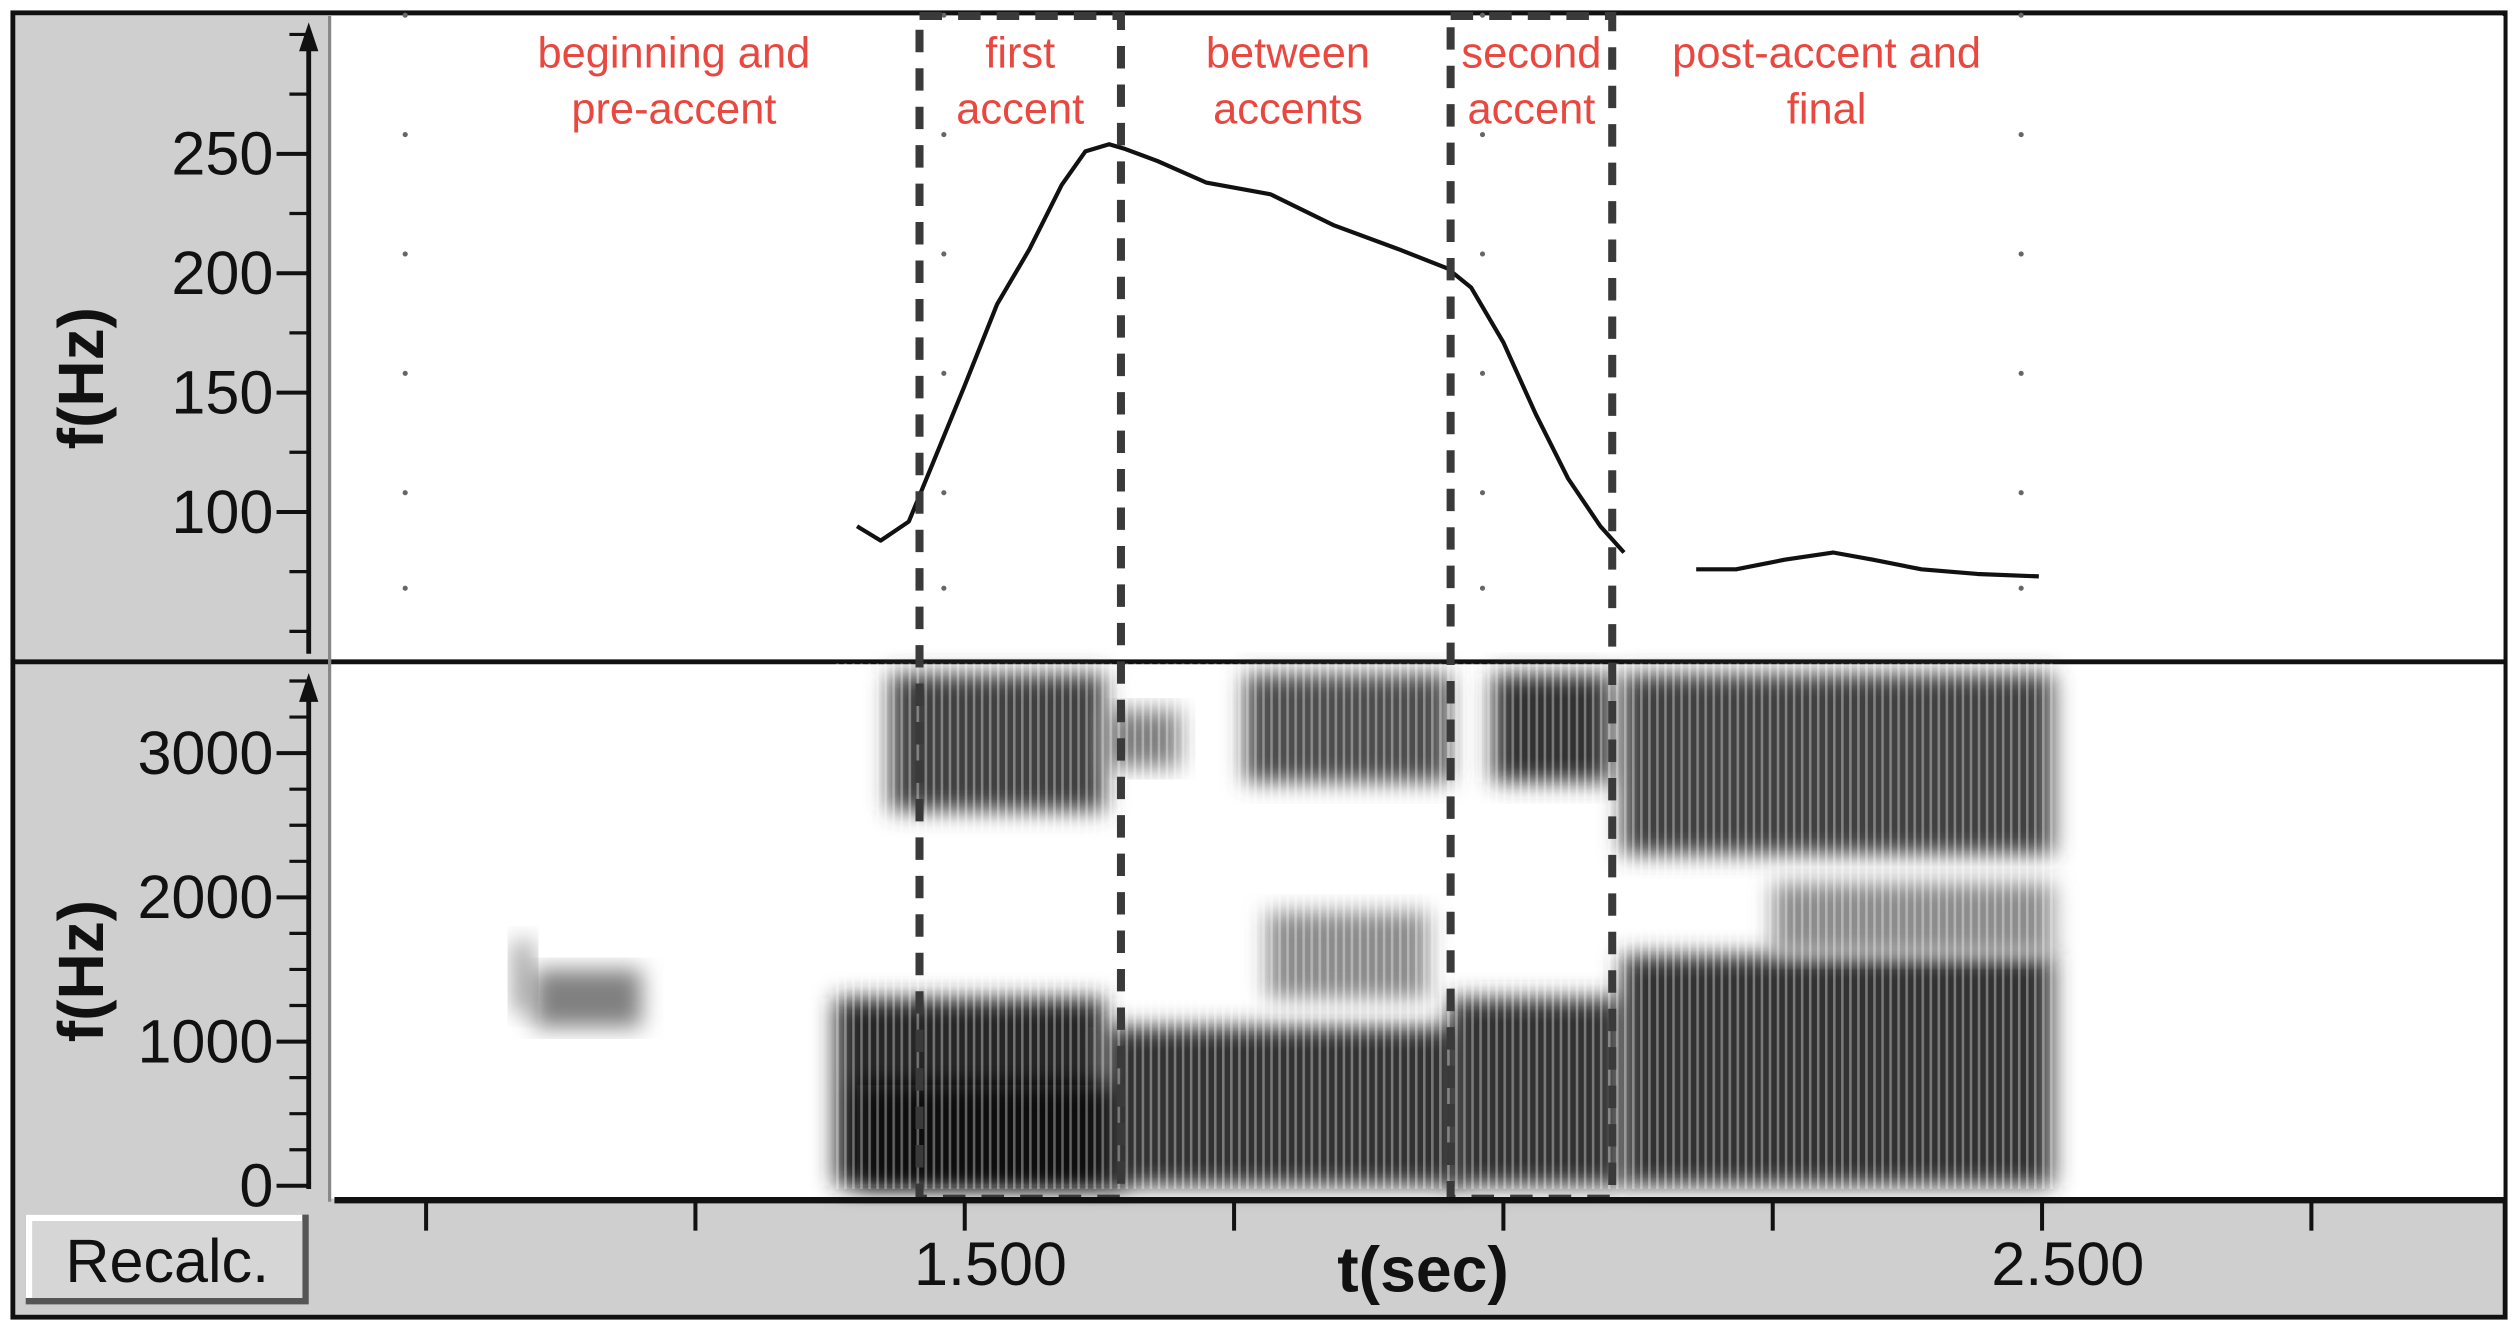 The height and width of the screenshot is (1330, 2518). What do you see at coordinates (1531, 53) in the screenshot?
I see `segment-label-line1: second` at bounding box center [1531, 53].